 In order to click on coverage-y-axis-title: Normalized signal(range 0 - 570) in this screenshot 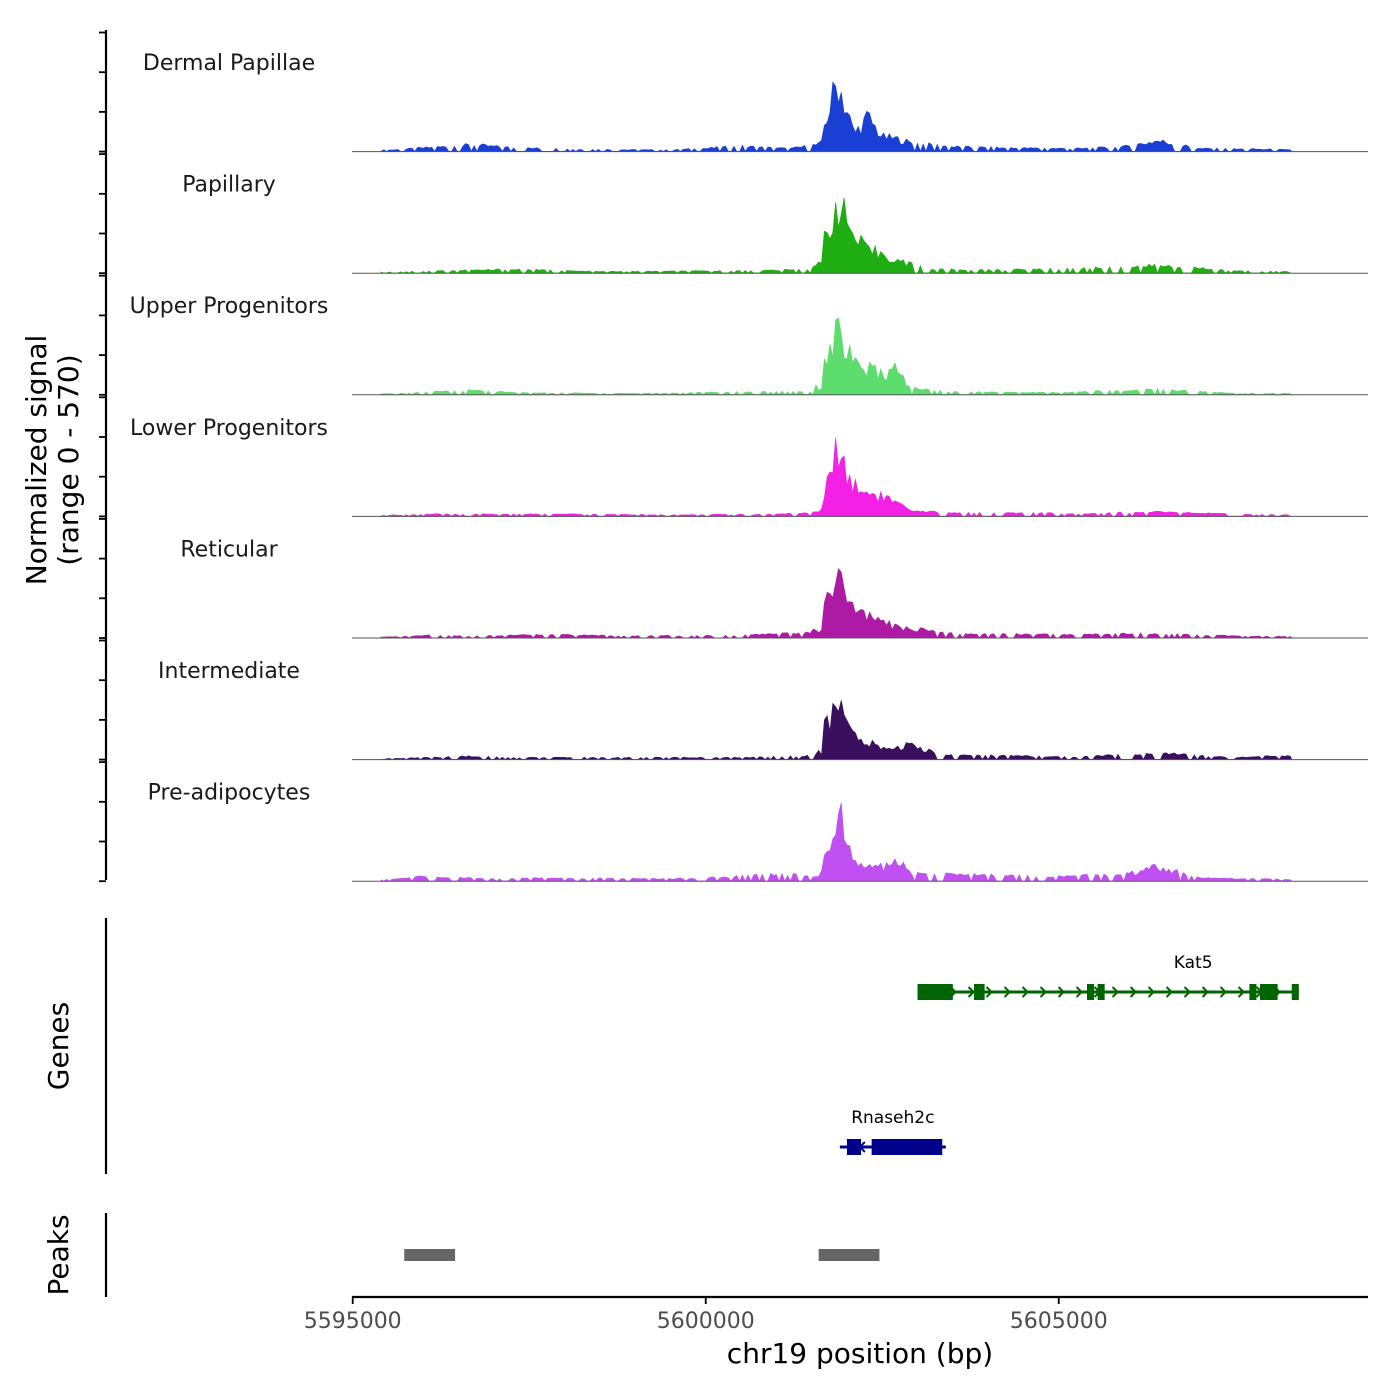, I will do `click(52, 460)`.